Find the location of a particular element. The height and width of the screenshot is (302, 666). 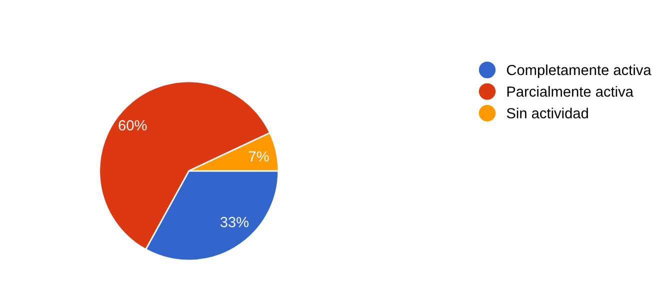

legend-label: Parcialmente activa is located at coordinates (570, 91).